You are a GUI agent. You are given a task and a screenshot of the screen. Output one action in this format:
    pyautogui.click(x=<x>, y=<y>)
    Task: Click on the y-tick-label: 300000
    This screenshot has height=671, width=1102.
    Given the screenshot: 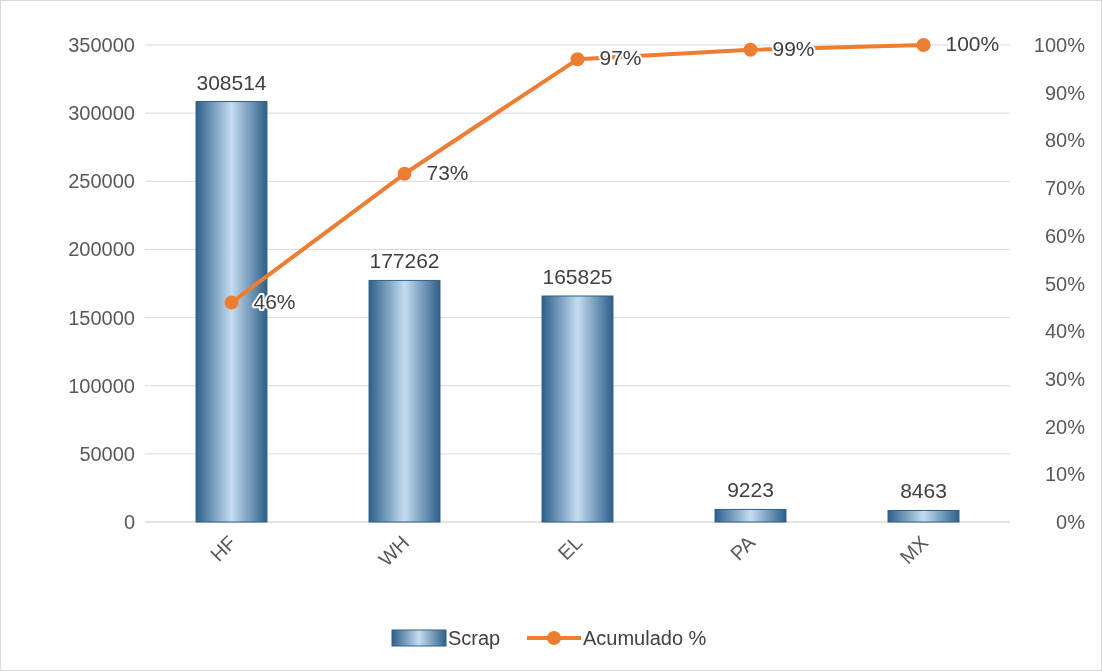 What is the action you would take?
    pyautogui.click(x=101, y=113)
    